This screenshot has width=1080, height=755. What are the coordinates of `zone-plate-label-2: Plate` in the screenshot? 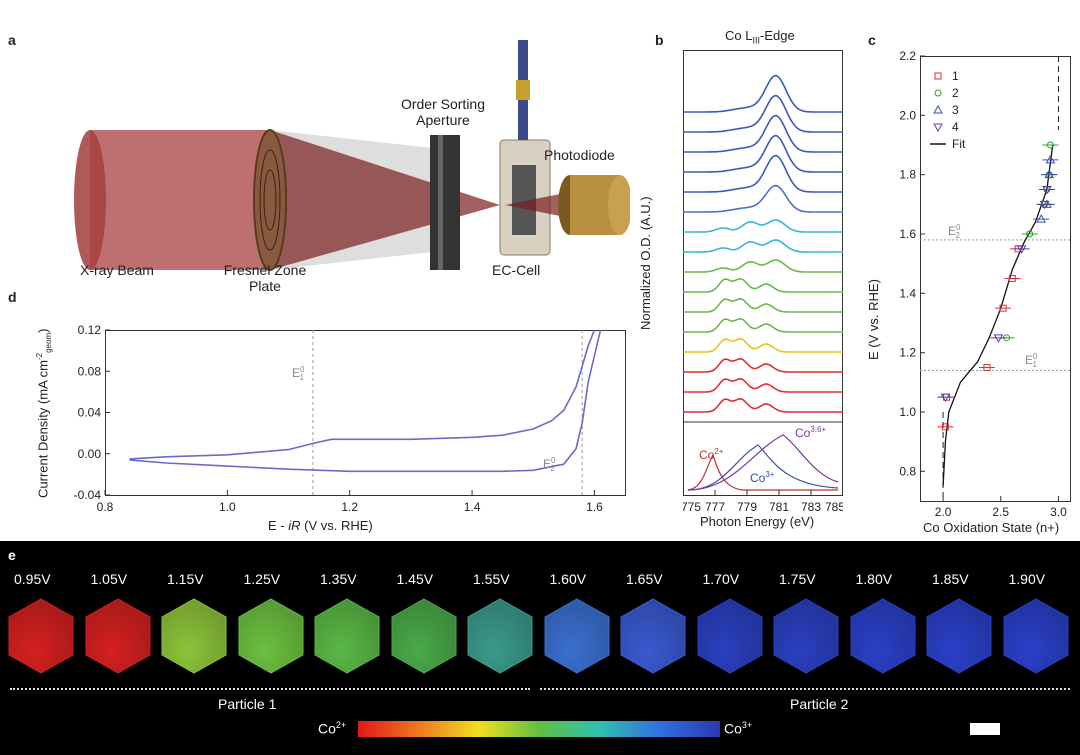 It's located at (265, 286).